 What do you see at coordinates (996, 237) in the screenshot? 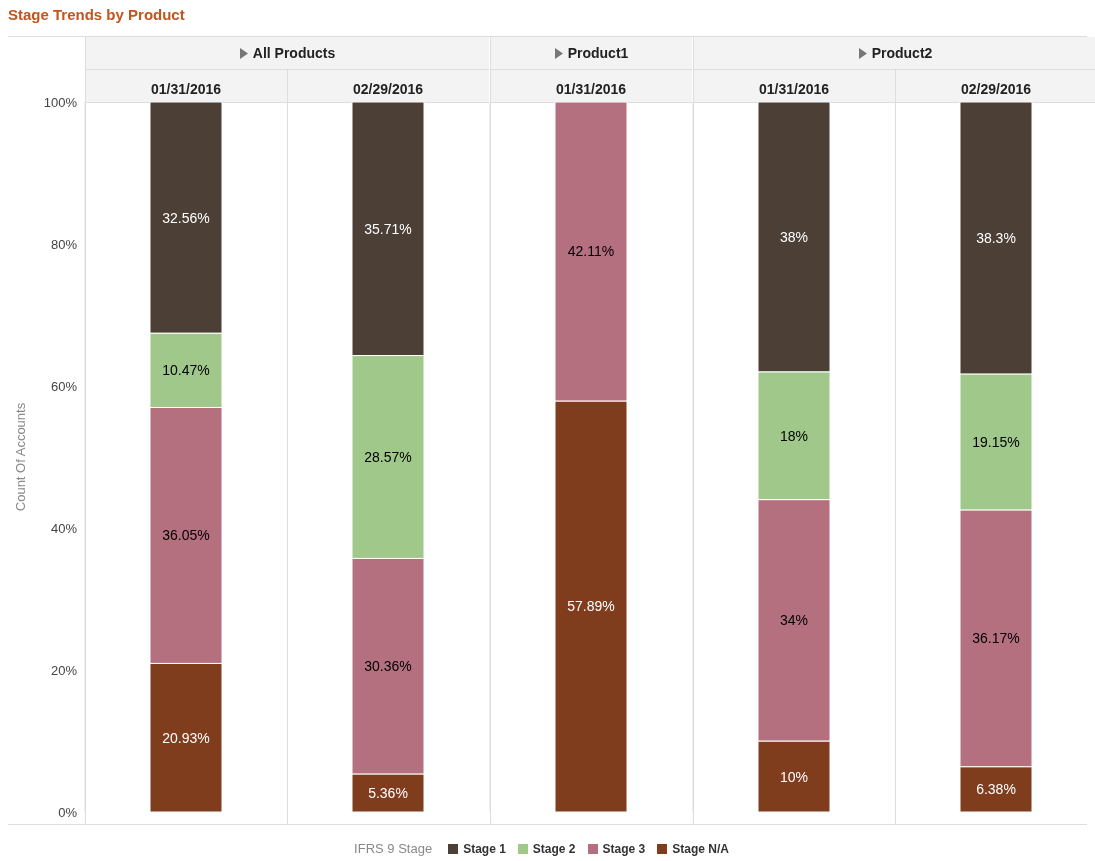
I see `data-label: 38.3%` at bounding box center [996, 237].